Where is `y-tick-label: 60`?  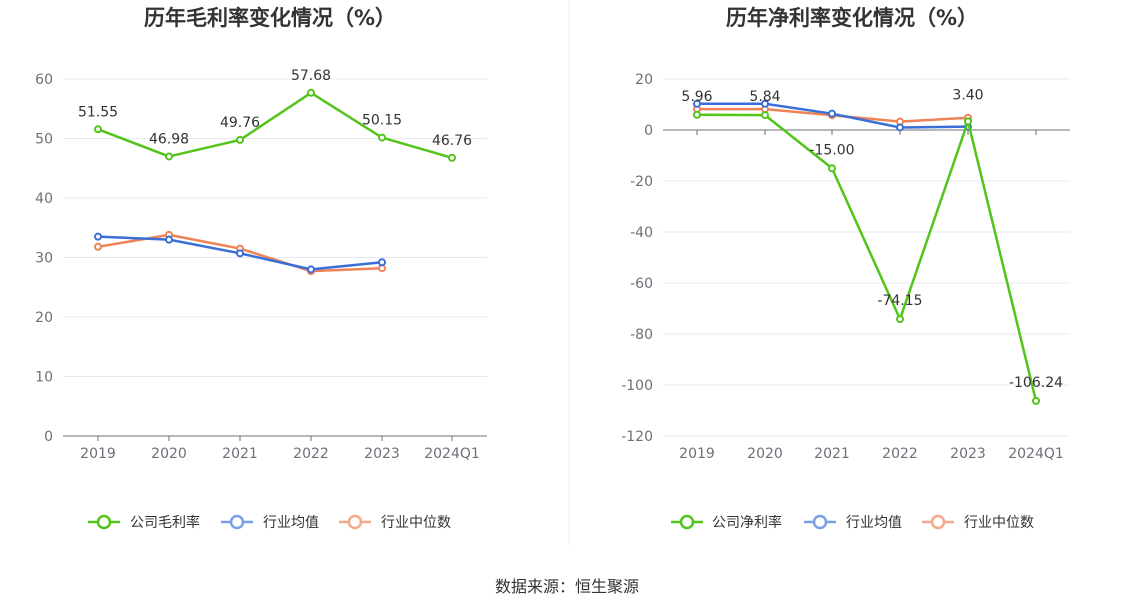
y-tick-label: 60 is located at coordinates (44, 80).